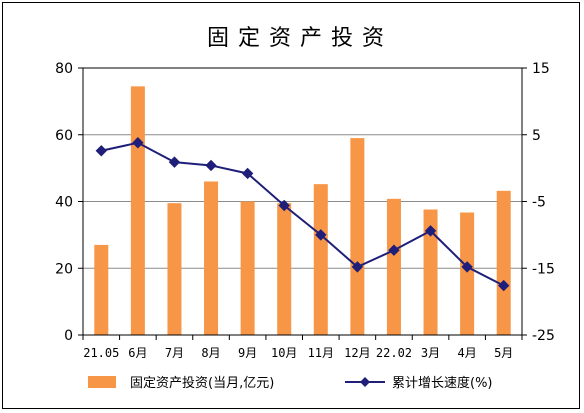 This screenshot has height=413, width=584. Describe the element at coordinates (64, 69) in the screenshot. I see `left-axis-tick-label: 80` at that location.